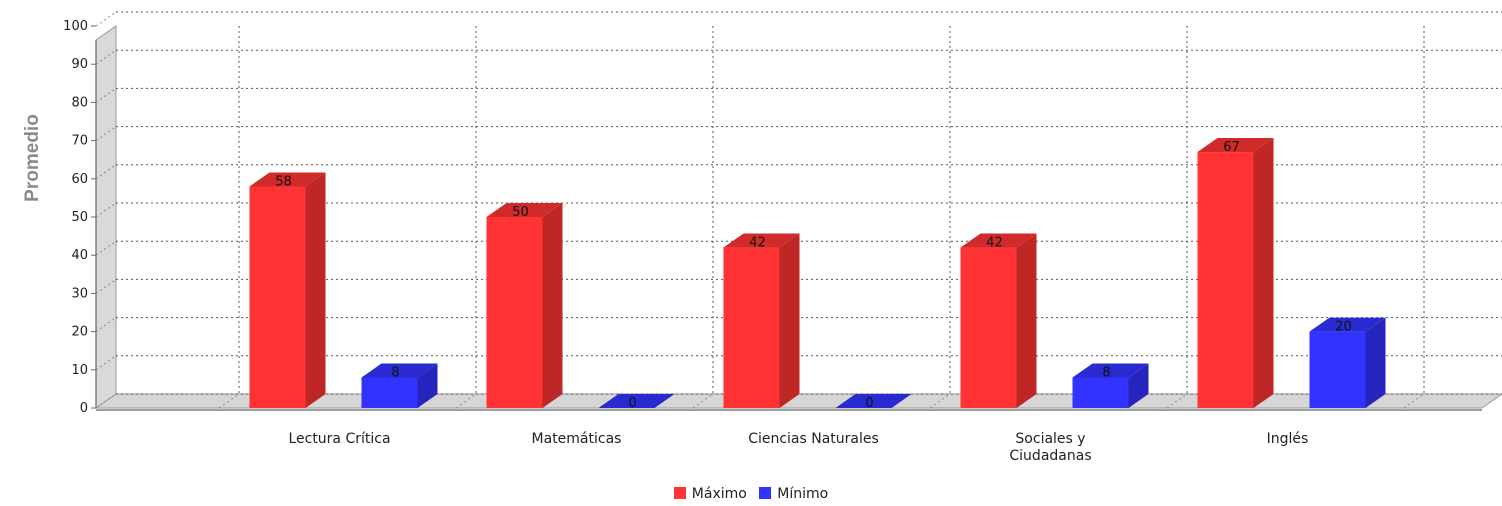 The image size is (1502, 506). What do you see at coordinates (79, 332) in the screenshot?
I see `y-tick-label: 20` at bounding box center [79, 332].